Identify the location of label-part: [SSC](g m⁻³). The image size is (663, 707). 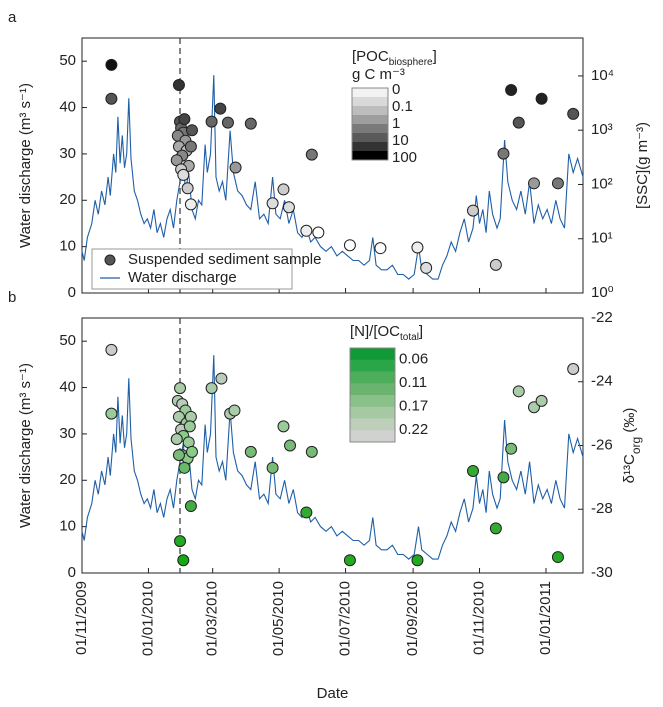
(642, 165).